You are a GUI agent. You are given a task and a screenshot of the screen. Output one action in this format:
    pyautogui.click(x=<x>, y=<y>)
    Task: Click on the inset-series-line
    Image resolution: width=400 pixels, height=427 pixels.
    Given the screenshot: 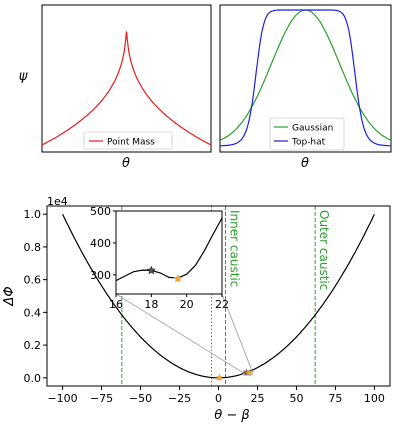 What is the action you would take?
    pyautogui.click(x=169, y=249)
    